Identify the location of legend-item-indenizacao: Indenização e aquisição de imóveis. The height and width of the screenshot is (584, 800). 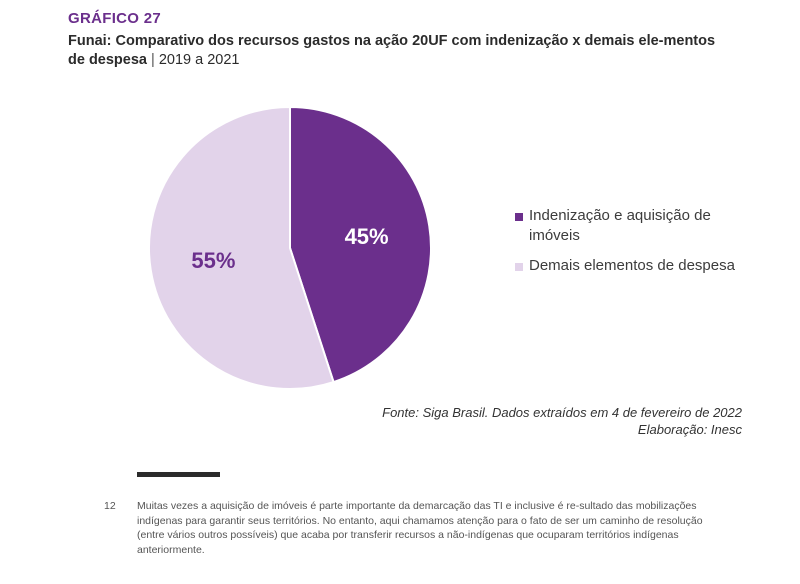
(630, 226).